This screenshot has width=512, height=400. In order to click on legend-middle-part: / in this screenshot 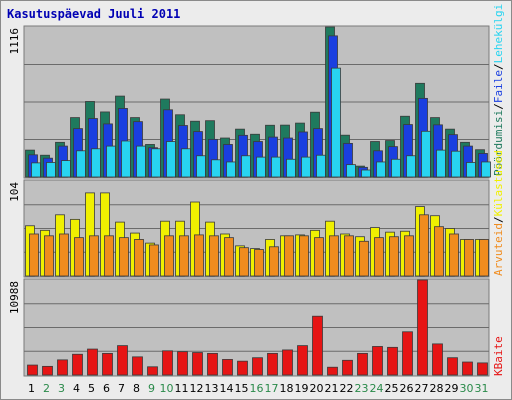, I will do `click(498, 219)`.